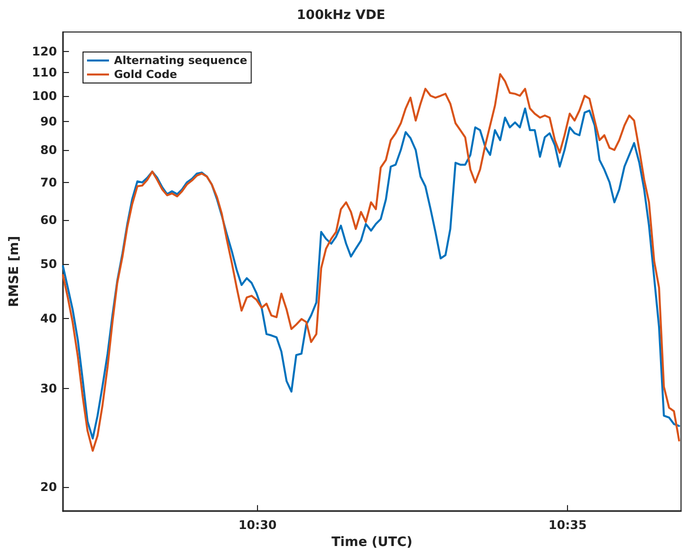  What do you see at coordinates (257, 525) in the screenshot?
I see `x-tick-label: 10:30` at bounding box center [257, 525].